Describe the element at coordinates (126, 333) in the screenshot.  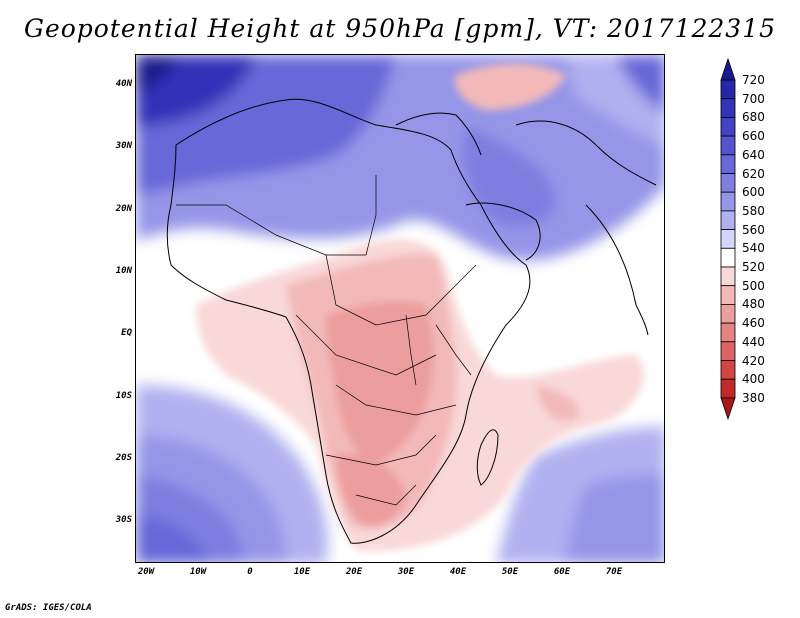
I see `lat-label-eq: EQ` at that location.